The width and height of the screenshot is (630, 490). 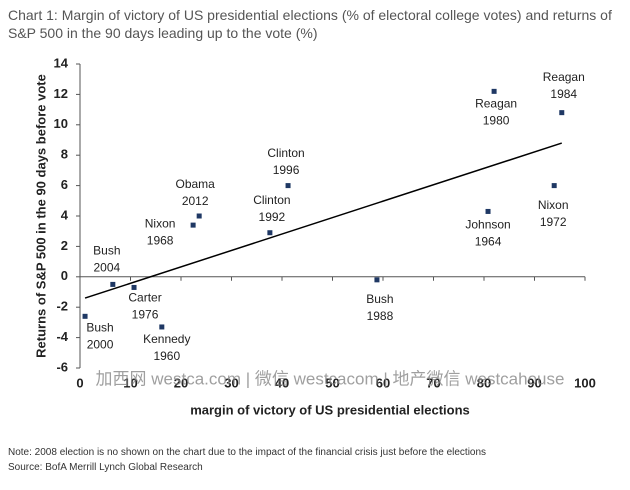 I want to click on point-year: 1992, so click(x=272, y=217).